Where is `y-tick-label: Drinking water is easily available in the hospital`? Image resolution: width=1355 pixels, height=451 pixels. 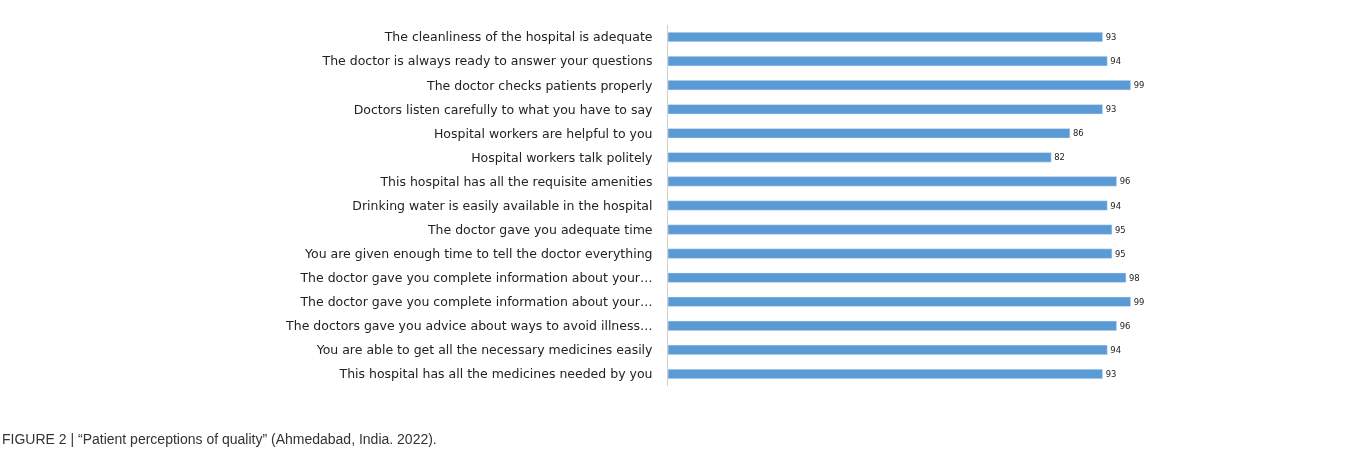 y-tick-label: Drinking water is easily available in the hospital is located at coordinates (502, 205).